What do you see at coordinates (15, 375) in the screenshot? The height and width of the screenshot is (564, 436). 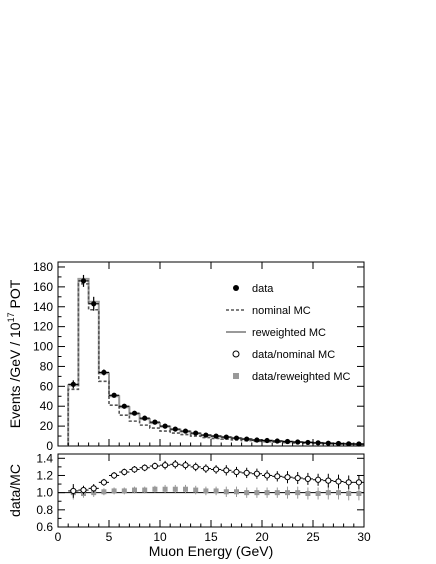 I see `main-y-label-text: Events /GeV / 10` at bounding box center [15, 375].